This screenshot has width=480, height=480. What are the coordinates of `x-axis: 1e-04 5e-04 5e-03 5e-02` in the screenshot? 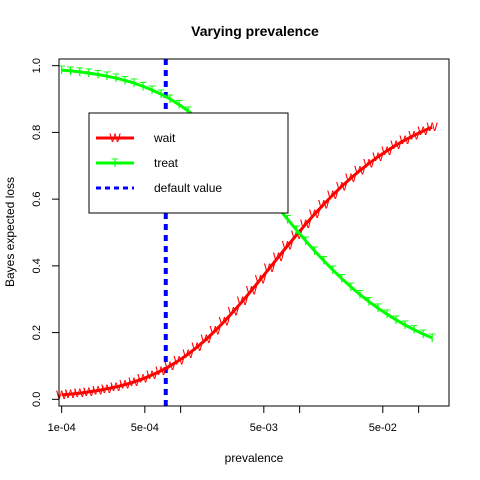 It's located at (234, 419).